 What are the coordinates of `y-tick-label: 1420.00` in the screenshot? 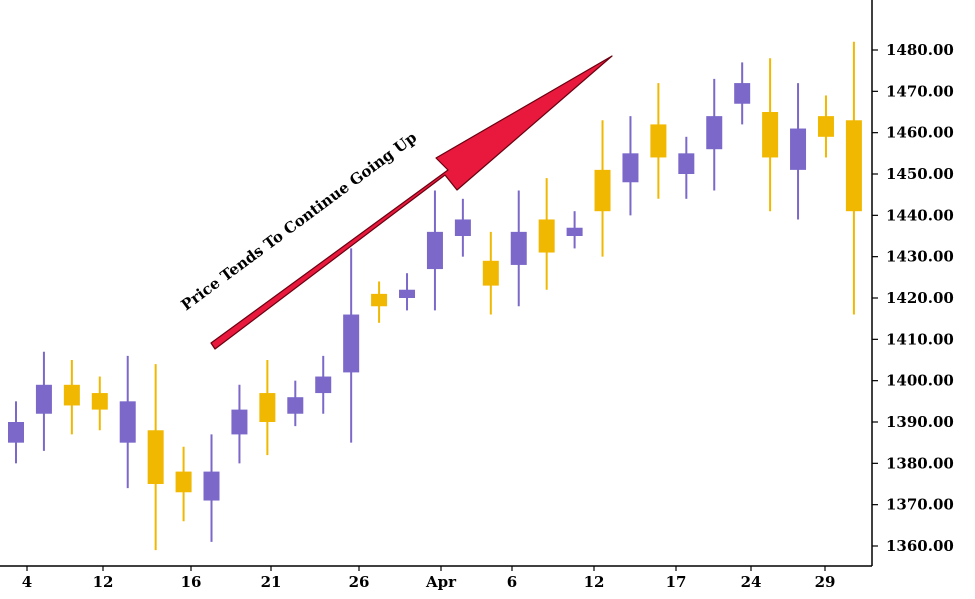 It's located at (920, 298).